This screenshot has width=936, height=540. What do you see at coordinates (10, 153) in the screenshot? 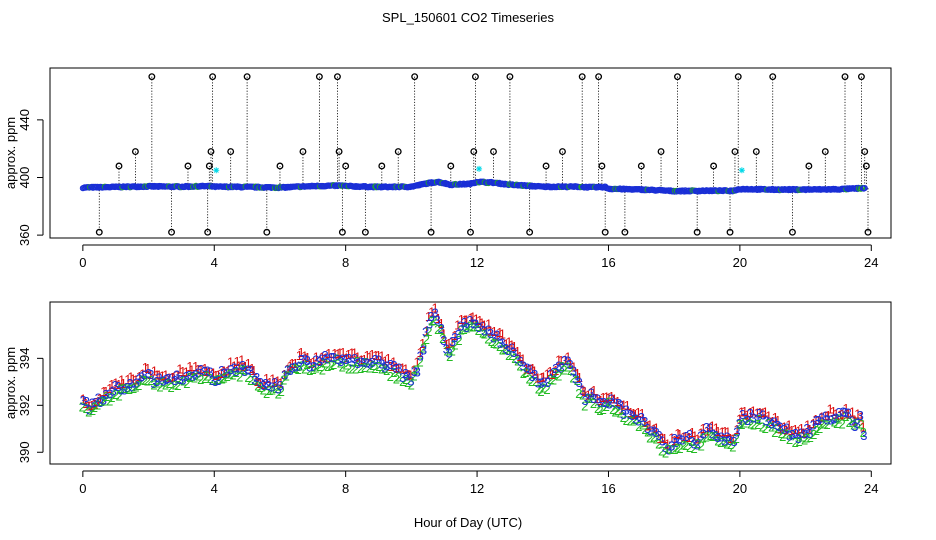
I see `y-axis-label-top: approx. ppm` at bounding box center [10, 153].